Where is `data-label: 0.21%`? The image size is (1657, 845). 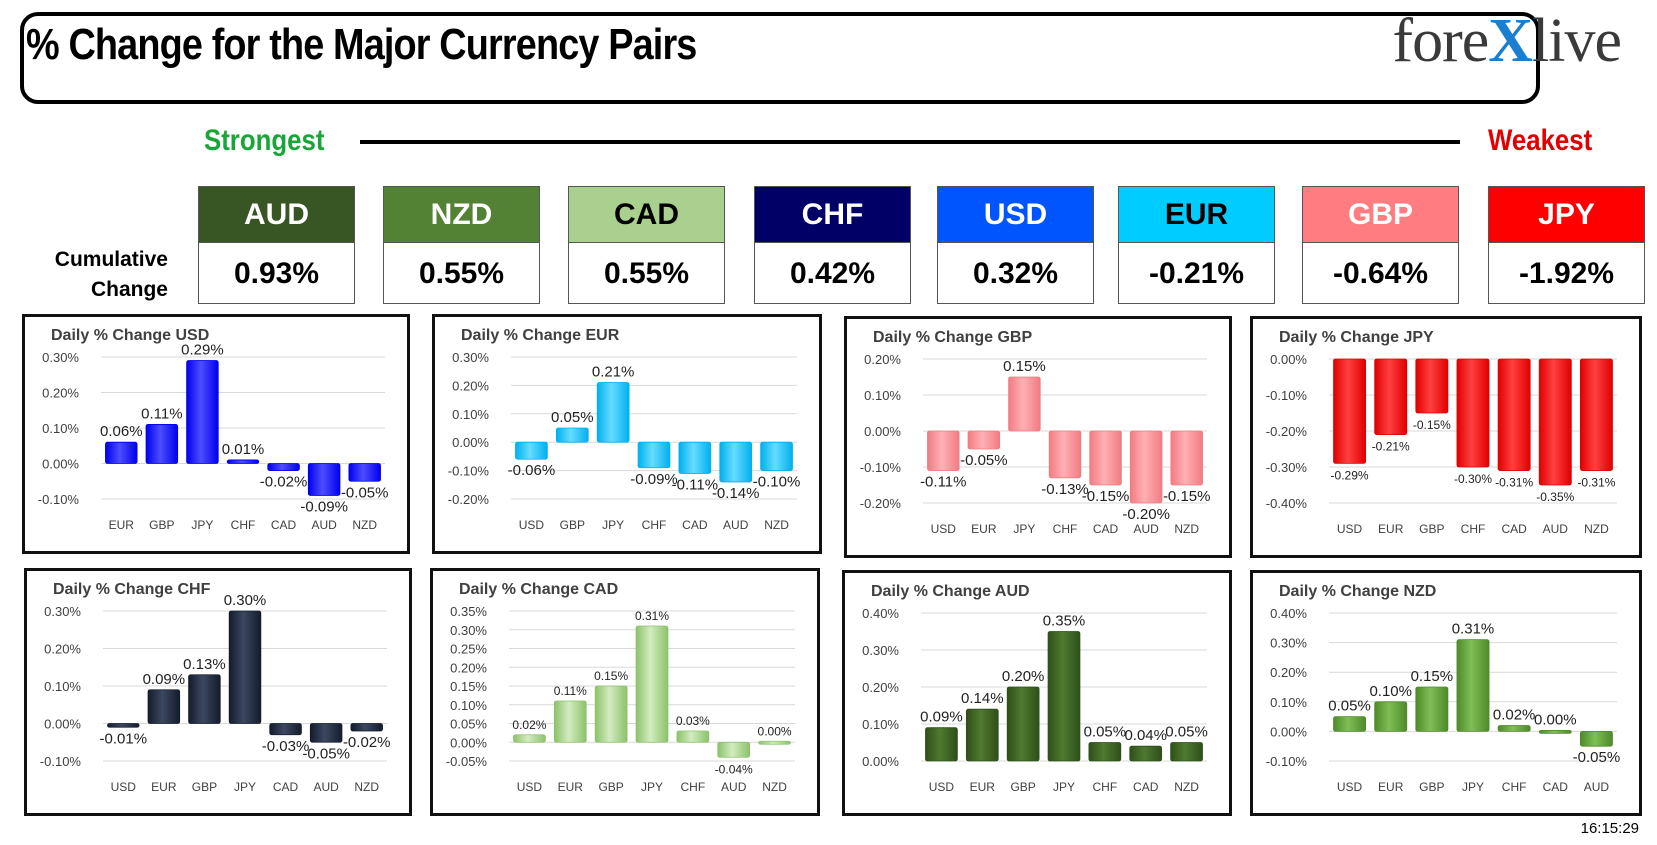
data-label: 0.21% is located at coordinates (613, 372).